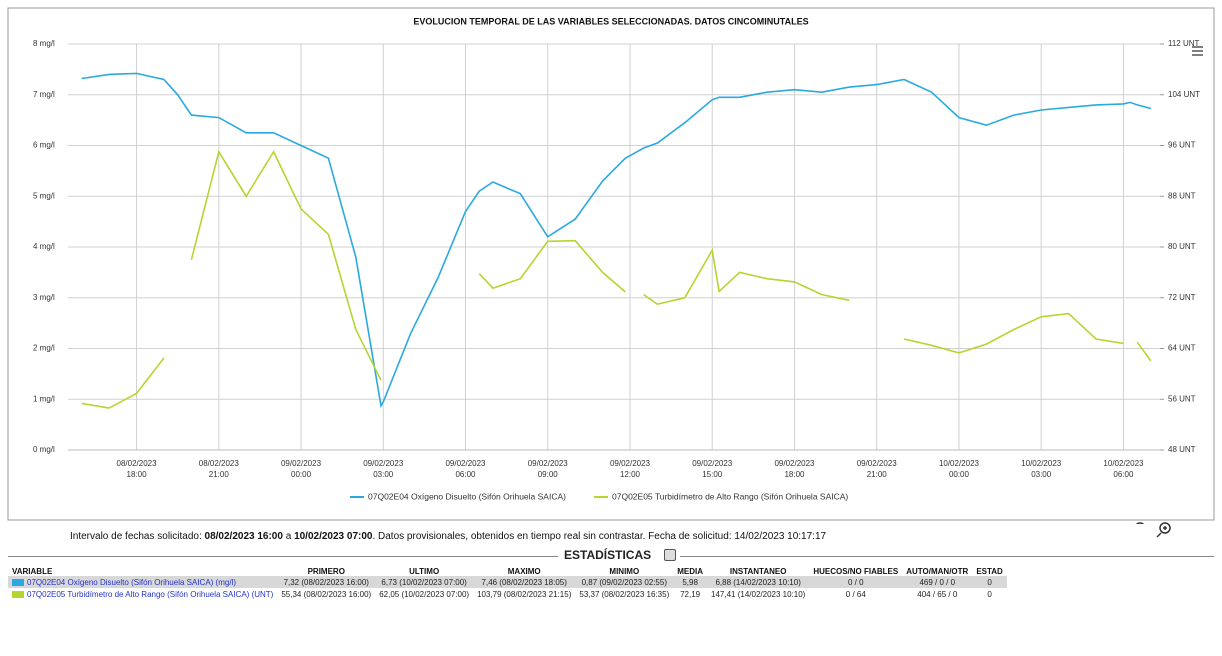  Describe the element at coordinates (1182, 195) in the screenshot. I see `y2-tick-label: 88 UNT` at that location.